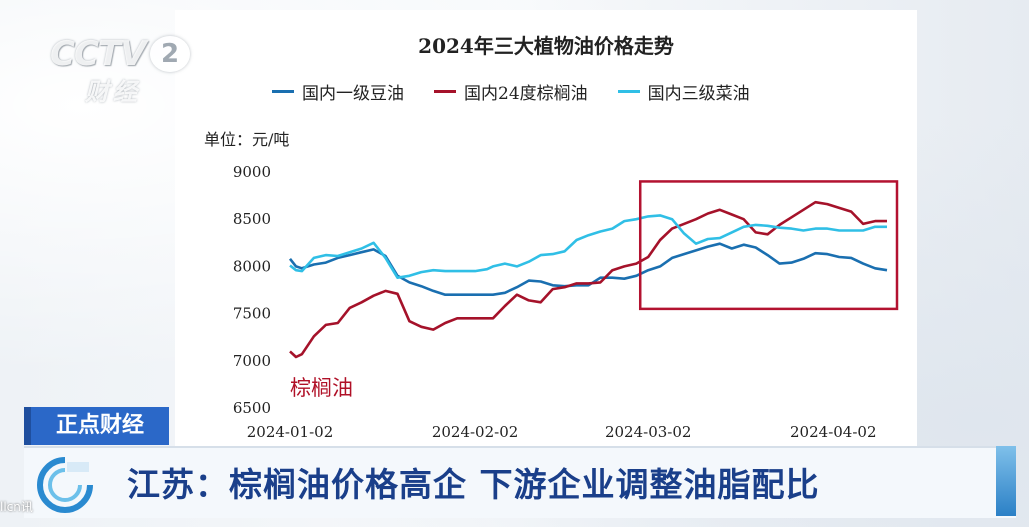  I want to click on legend-label-palm: 国内24度棕榈油, so click(526, 94).